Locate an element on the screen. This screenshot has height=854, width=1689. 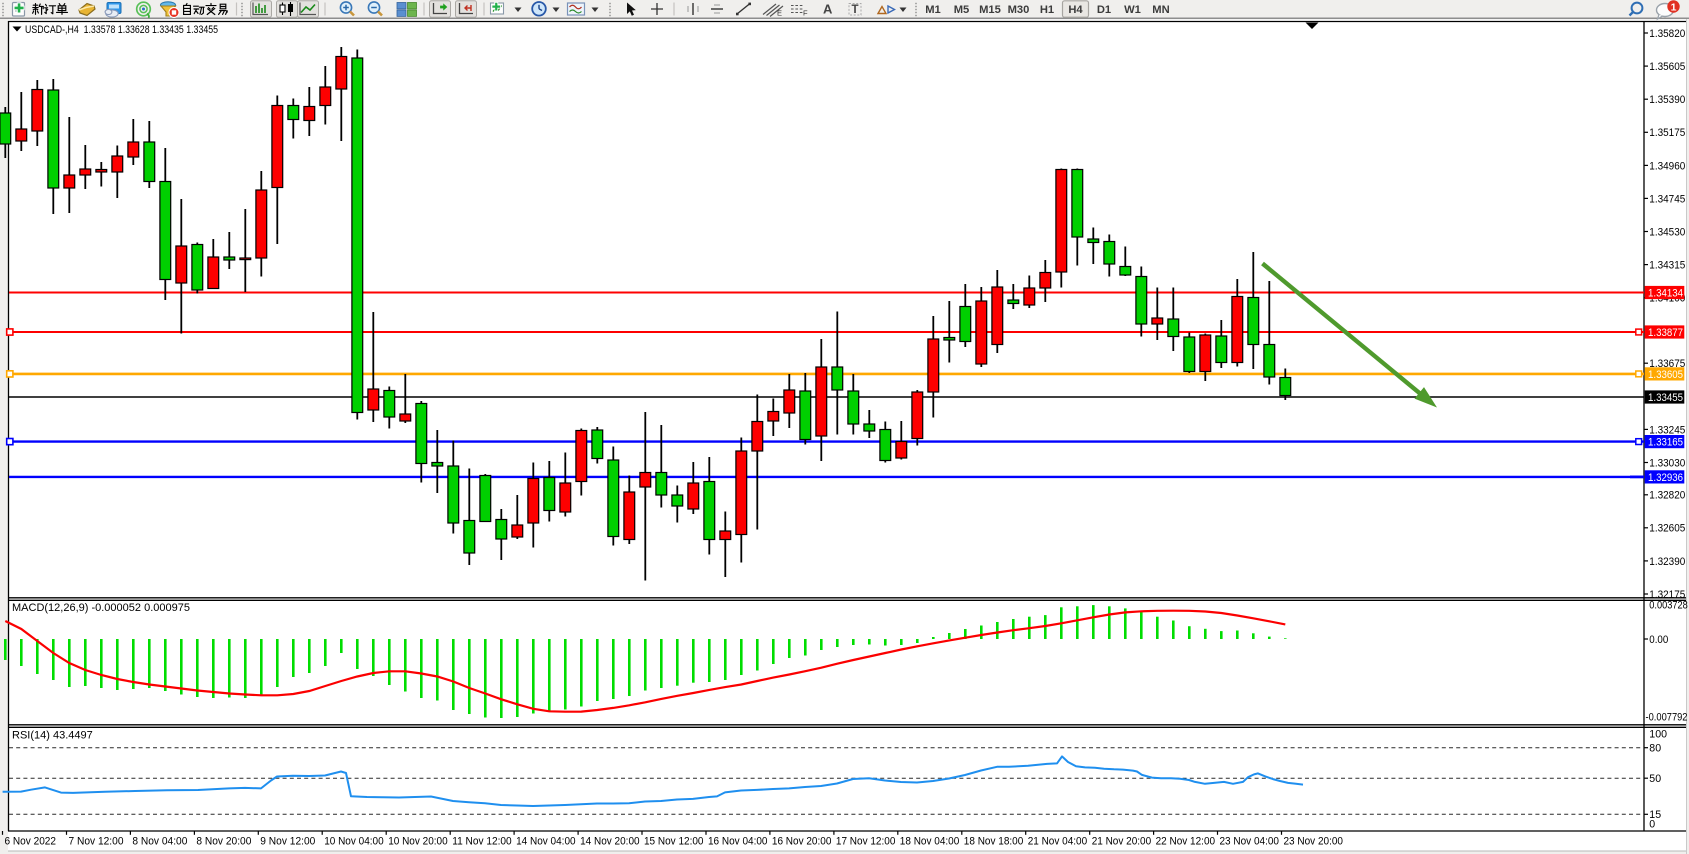
svg-text: 23 Nov 20:00 is located at coordinates (1314, 842).